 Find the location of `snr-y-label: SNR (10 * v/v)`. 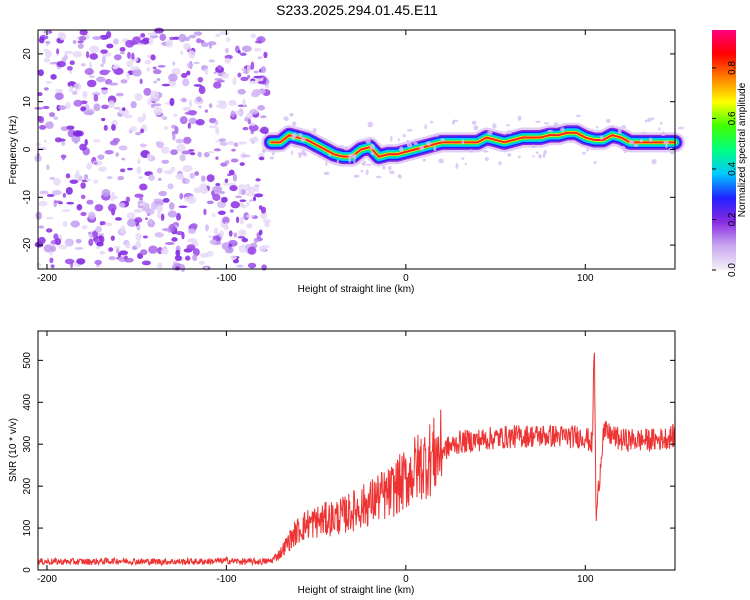

snr-y-label: SNR (10 * v/v) is located at coordinates (13, 450).